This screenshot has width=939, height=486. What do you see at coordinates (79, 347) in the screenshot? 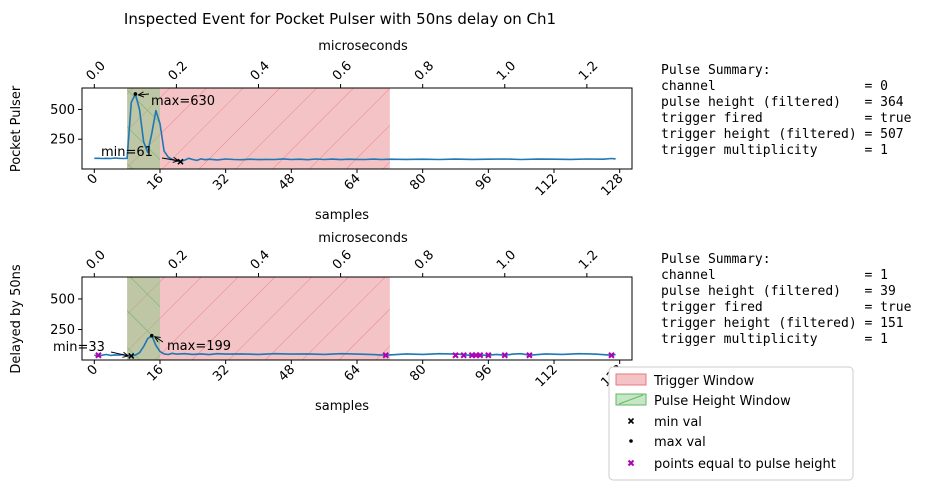
I see `panel1-min-label: min=33` at bounding box center [79, 347].